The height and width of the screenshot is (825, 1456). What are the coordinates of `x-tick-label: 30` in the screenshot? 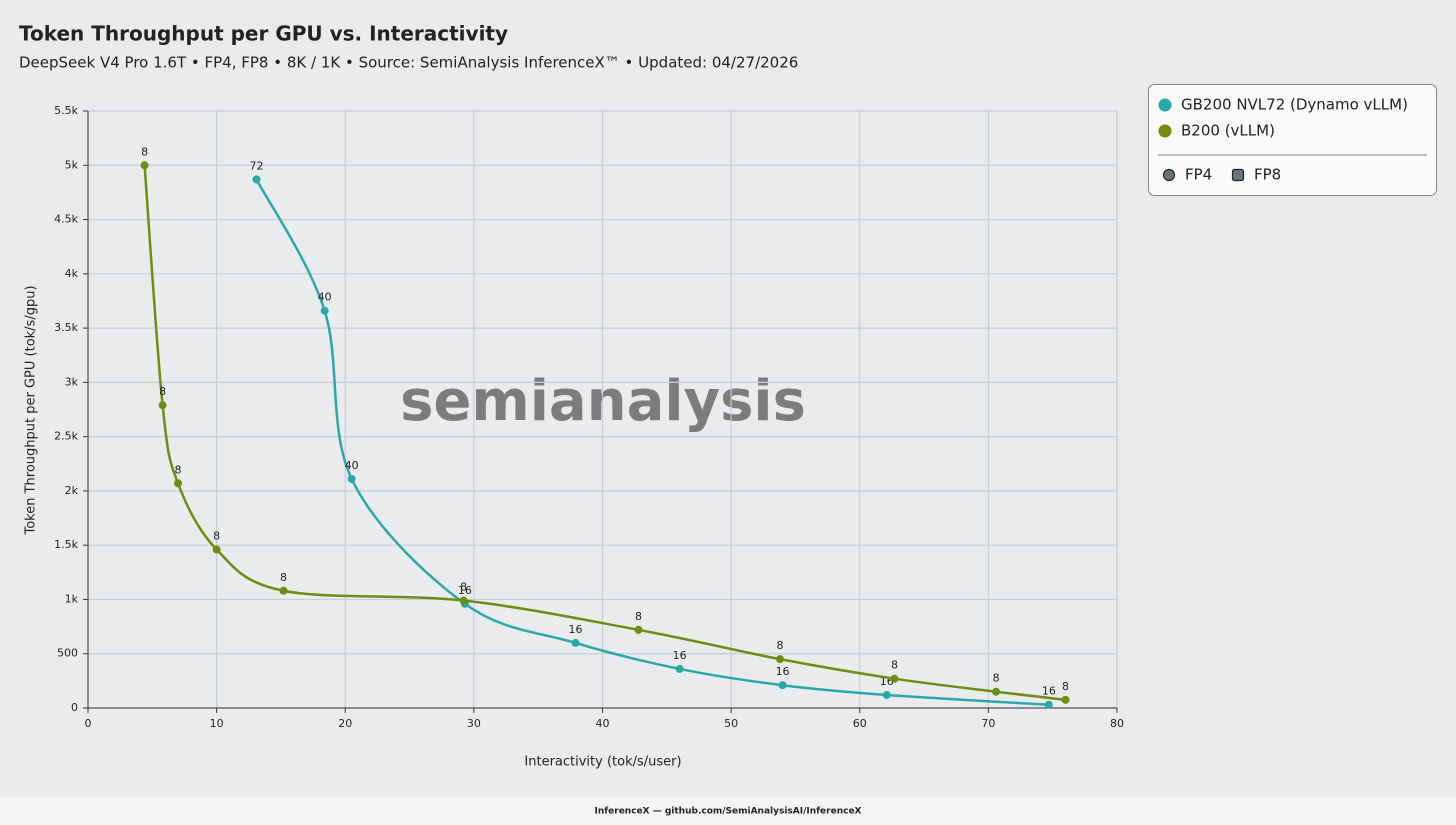 It's located at (474, 723).